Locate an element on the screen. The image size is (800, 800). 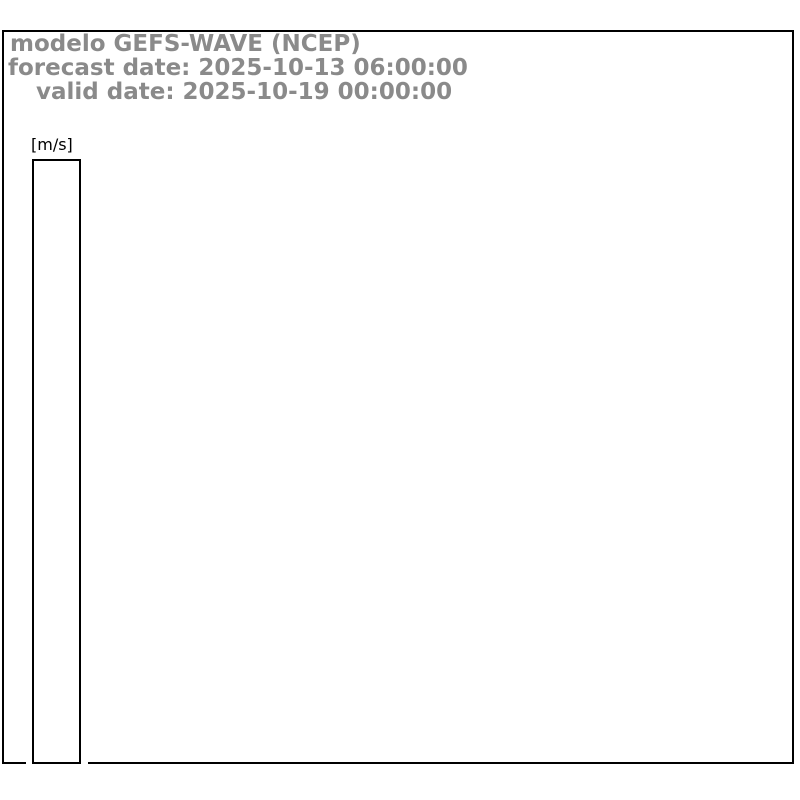
forecast-date: forecast date: 2025-10-13 06:00:00 is located at coordinates (238, 68).